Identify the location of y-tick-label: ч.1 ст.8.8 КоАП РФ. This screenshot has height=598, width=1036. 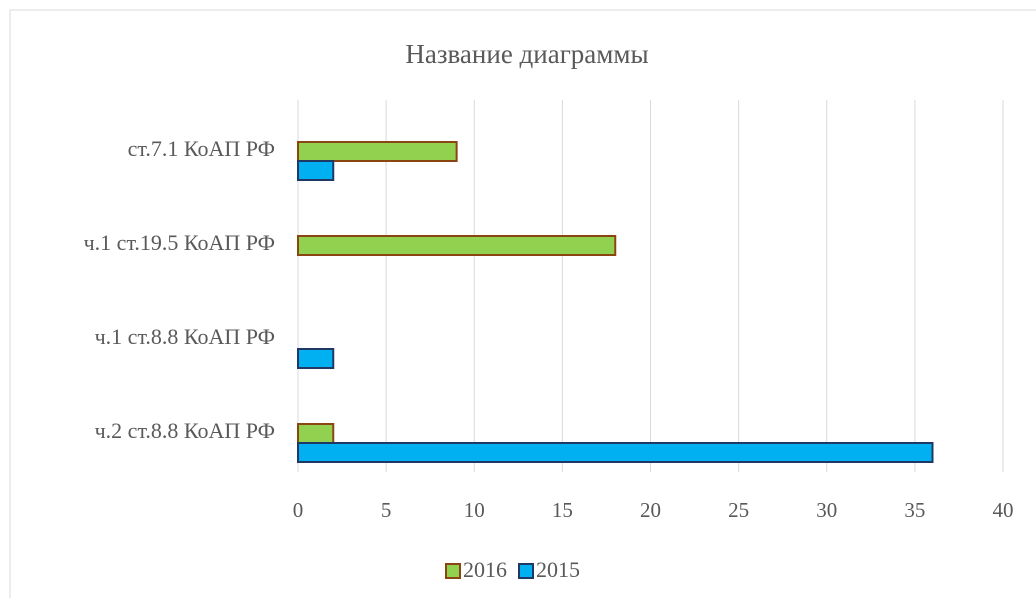
(185, 336).